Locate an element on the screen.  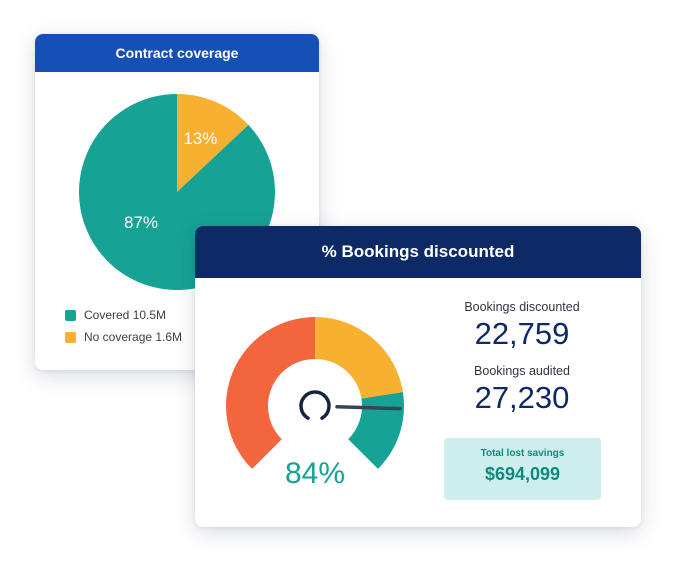
gauge-hub is located at coordinates (315, 405).